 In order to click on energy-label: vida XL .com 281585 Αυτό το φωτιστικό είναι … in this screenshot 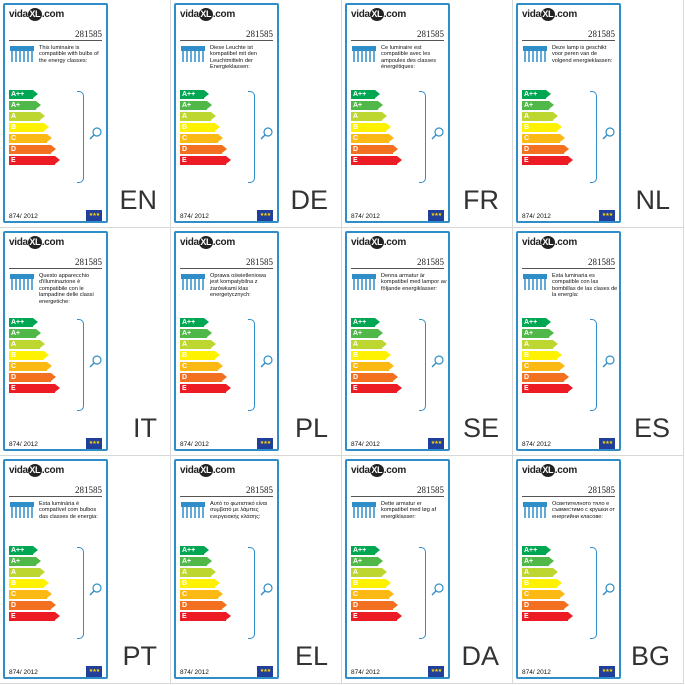, I will do `click(226, 569)`.